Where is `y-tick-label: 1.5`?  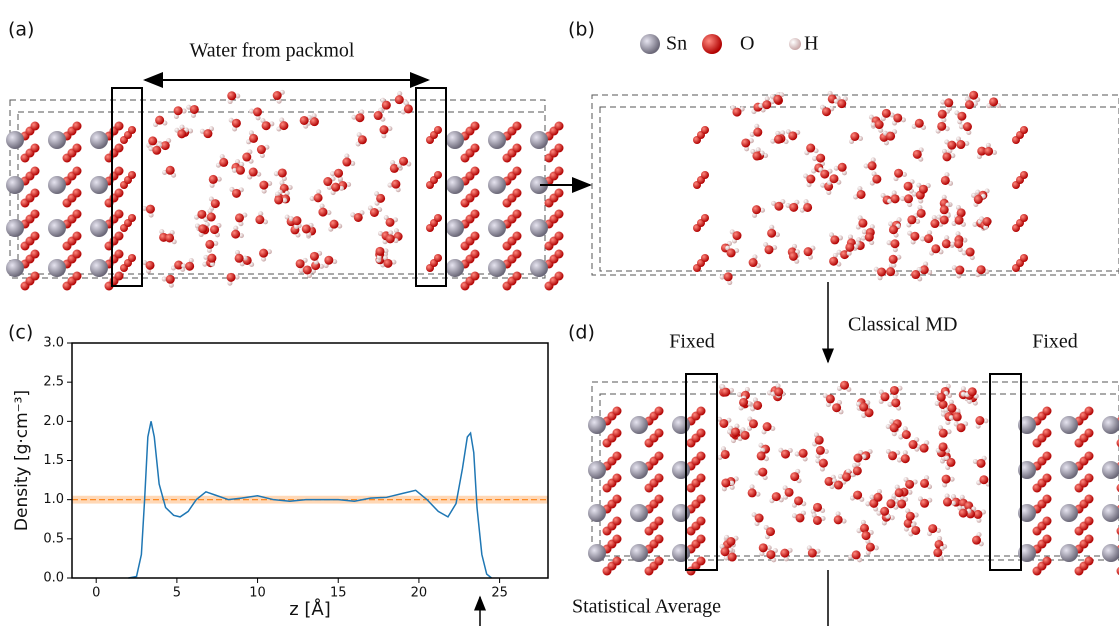
y-tick-label: 1.5 is located at coordinates (53, 460).